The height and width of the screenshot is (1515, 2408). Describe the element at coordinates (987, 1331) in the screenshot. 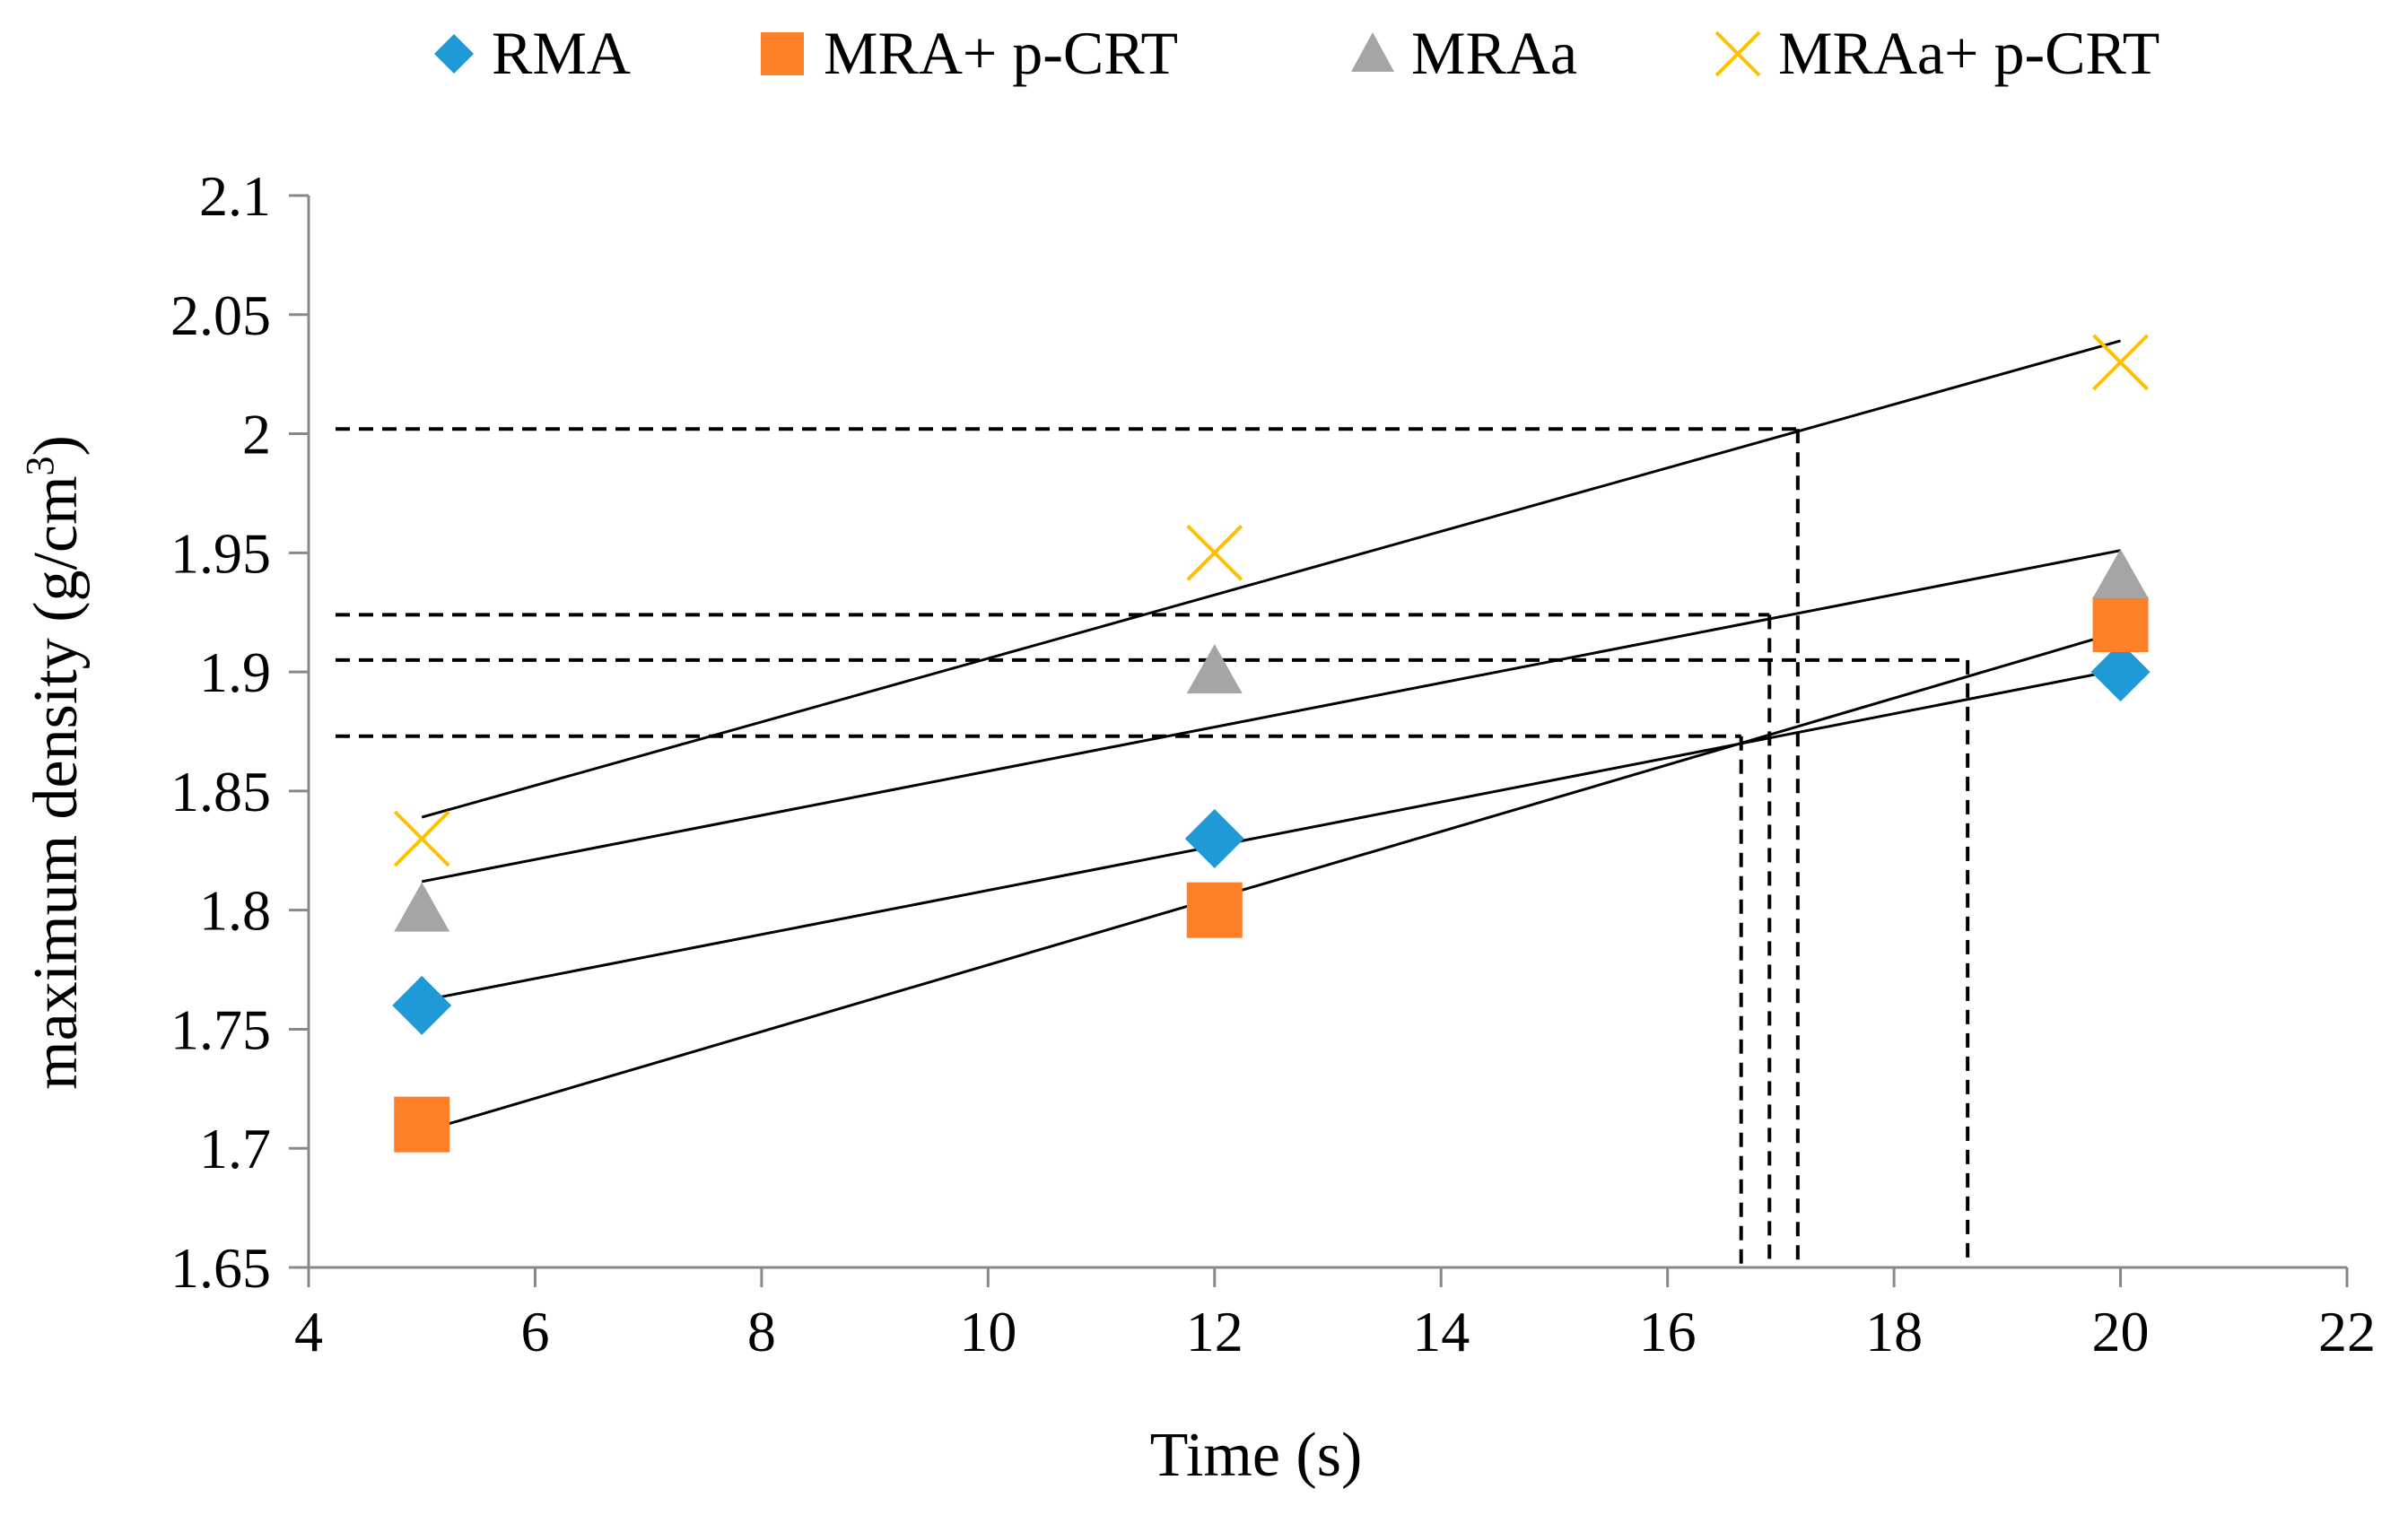

I see `x-tick-label: 10` at that location.